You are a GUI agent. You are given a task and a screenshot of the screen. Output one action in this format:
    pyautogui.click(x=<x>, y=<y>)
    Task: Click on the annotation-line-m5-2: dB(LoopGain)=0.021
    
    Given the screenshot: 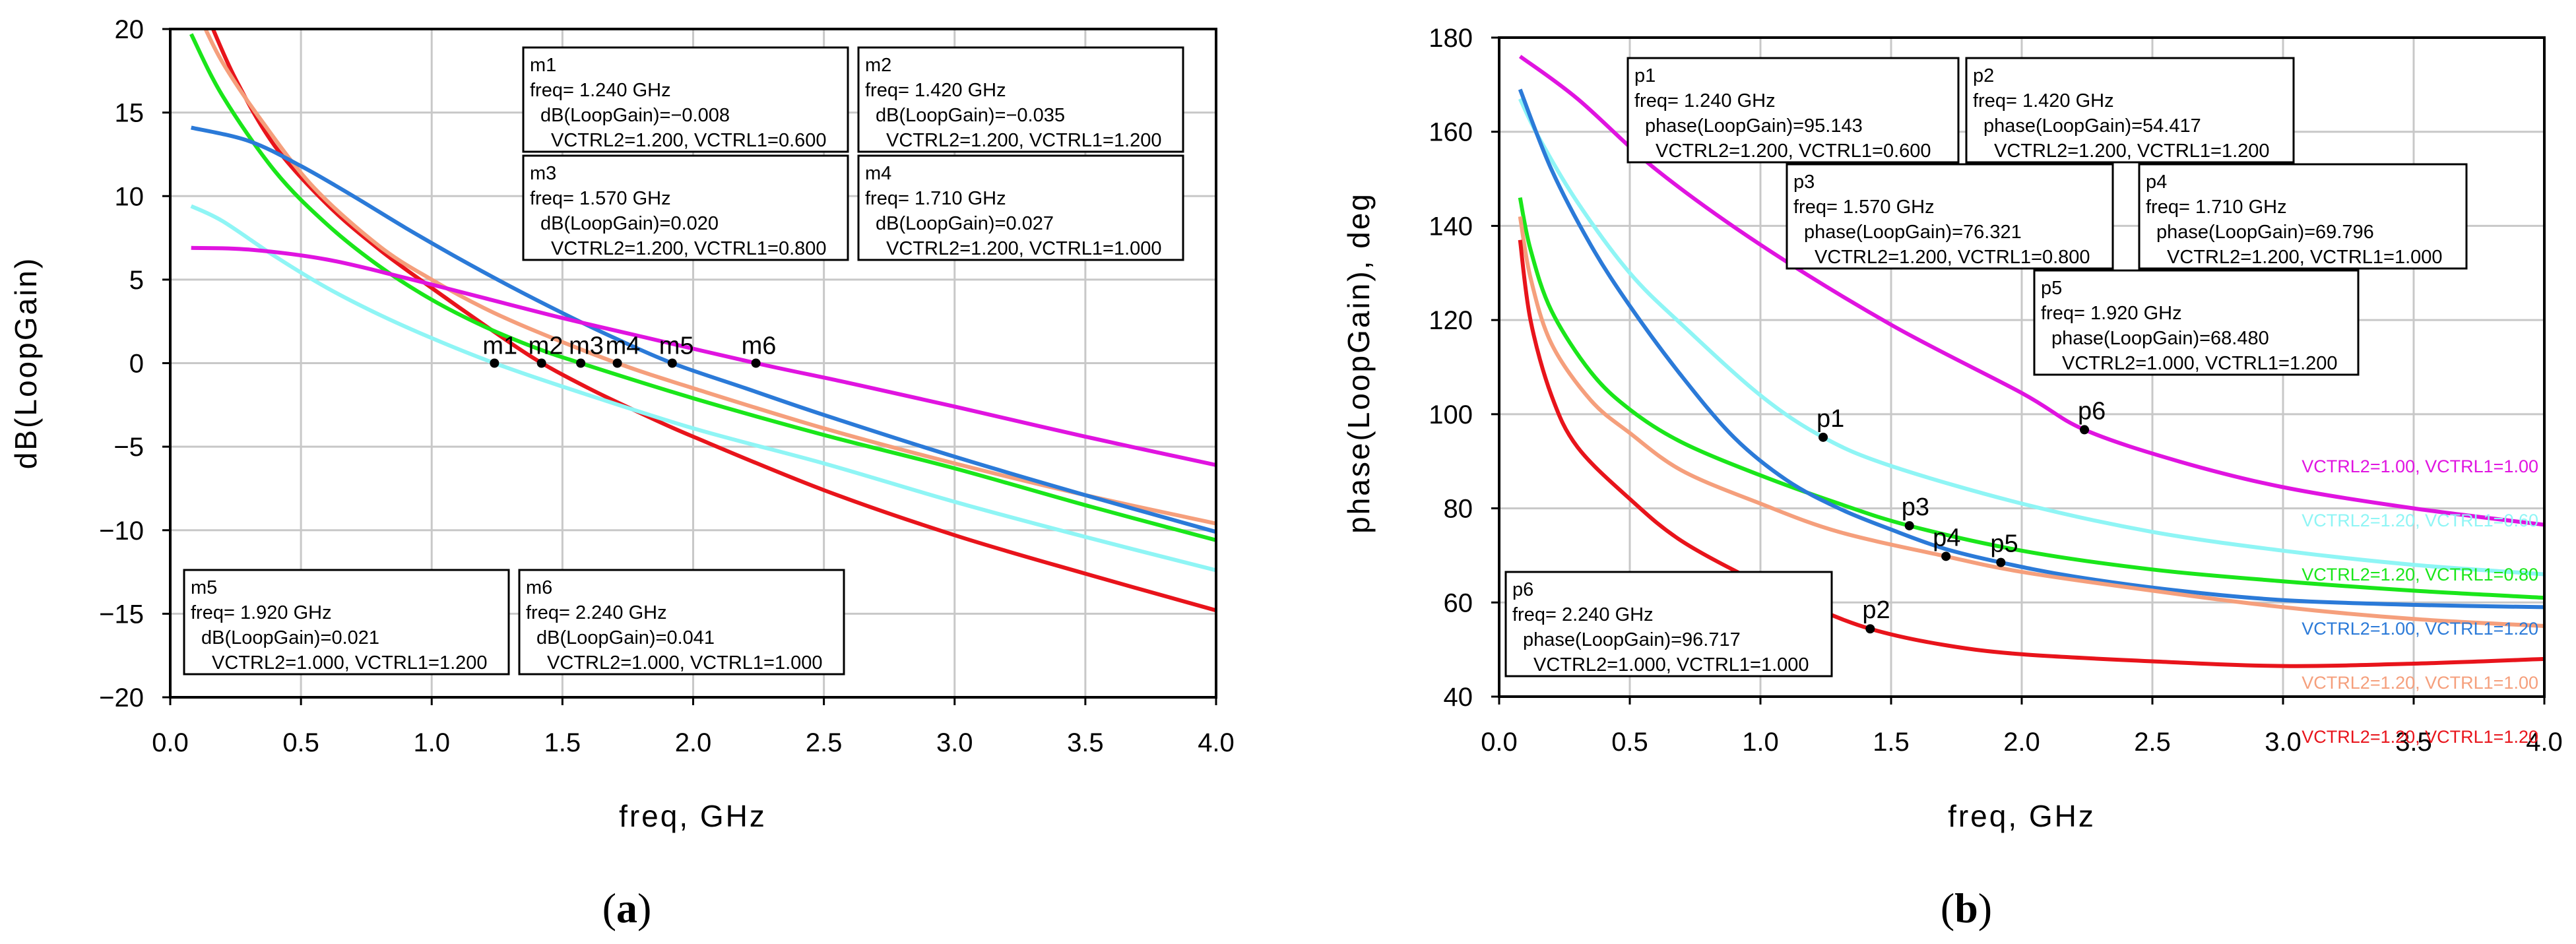 What is the action you would take?
    pyautogui.click(x=290, y=637)
    